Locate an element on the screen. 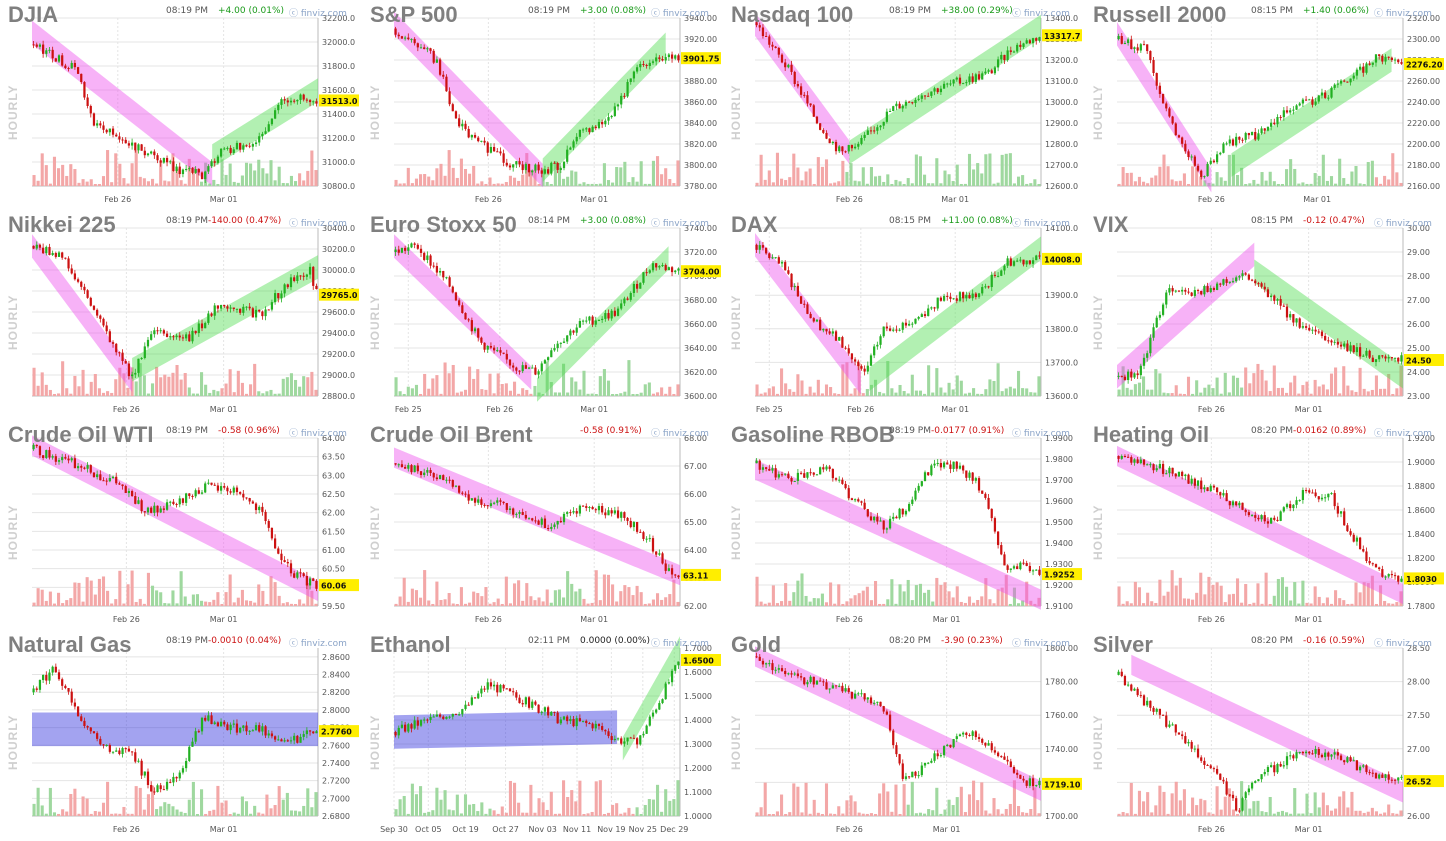 This screenshot has height=841, width=1446. y-tick-label: 31600.0 is located at coordinates (338, 90).